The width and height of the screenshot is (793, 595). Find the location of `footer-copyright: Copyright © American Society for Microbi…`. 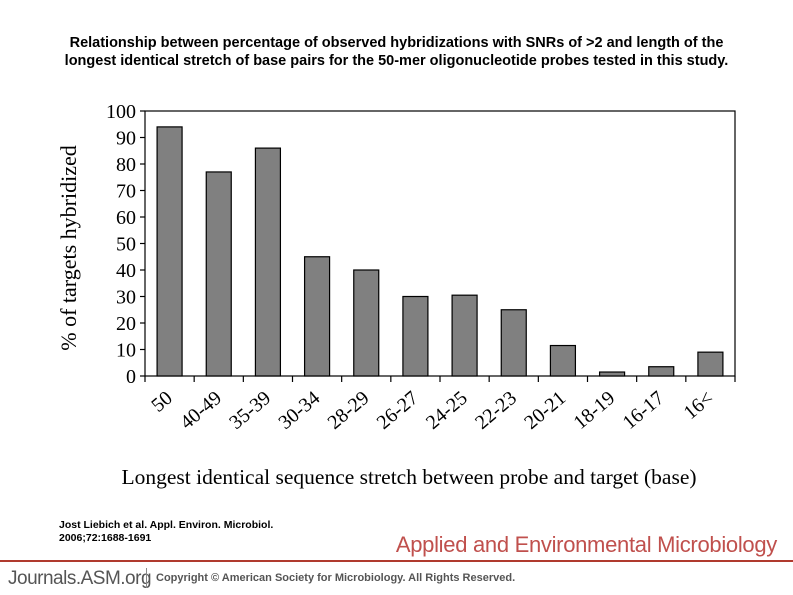

footer-copyright: Copyright © American Society for Microbi… is located at coordinates (336, 578).